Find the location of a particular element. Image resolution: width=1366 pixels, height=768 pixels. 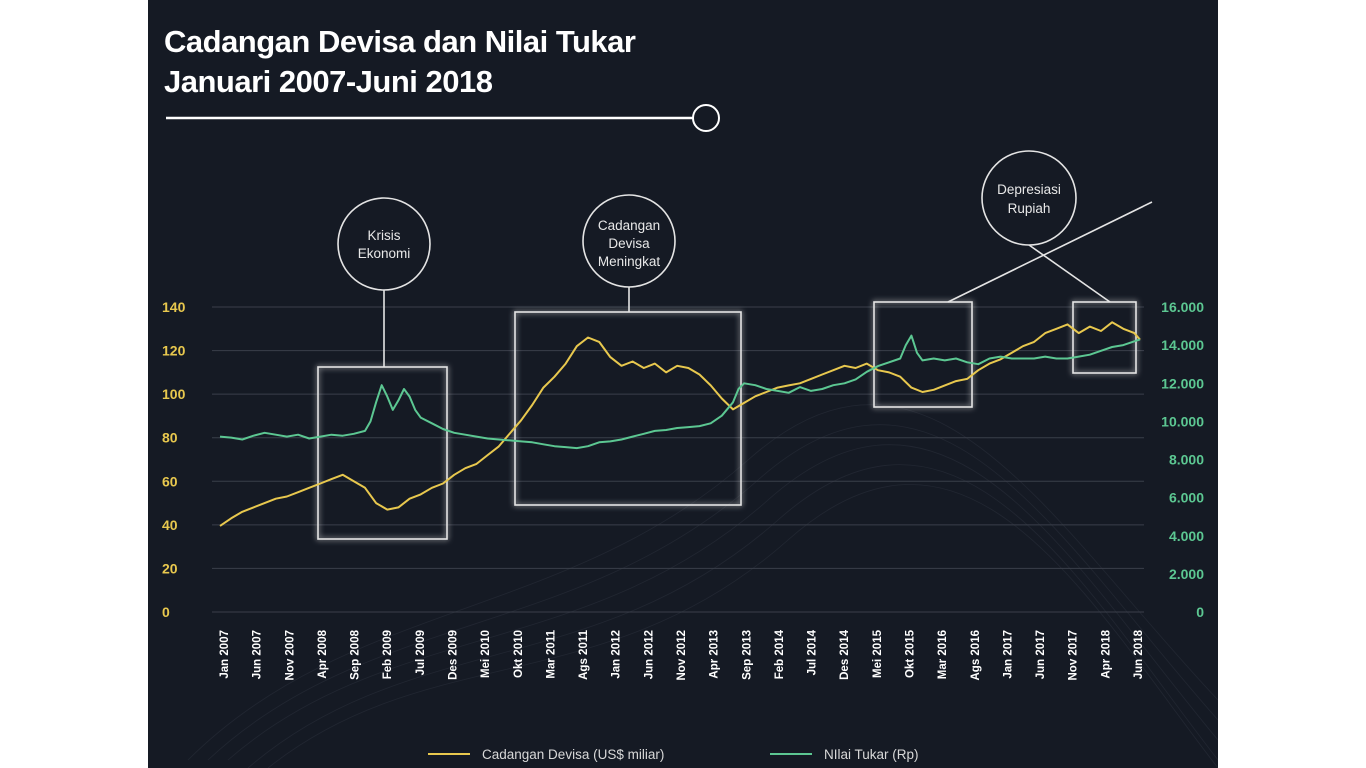

x-tick-label: Feb 2009 is located at coordinates (388, 654).